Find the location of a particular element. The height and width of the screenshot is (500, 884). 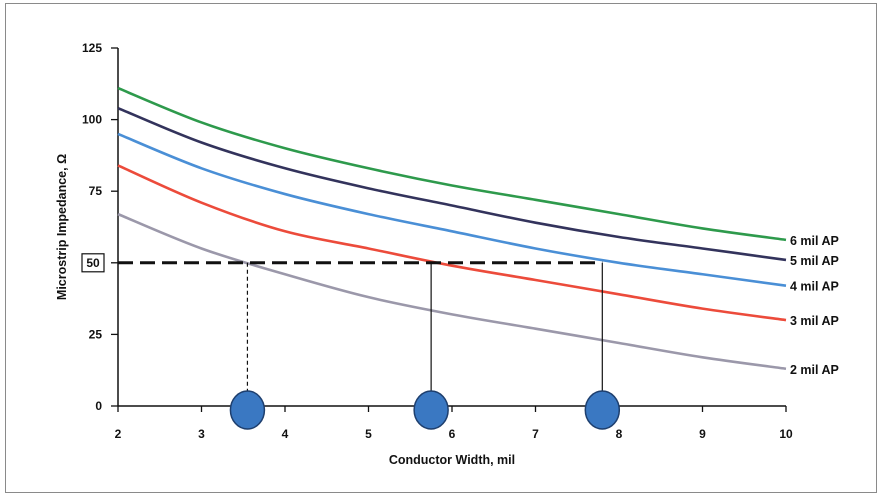

y-tick-box is located at coordinates (93, 263).